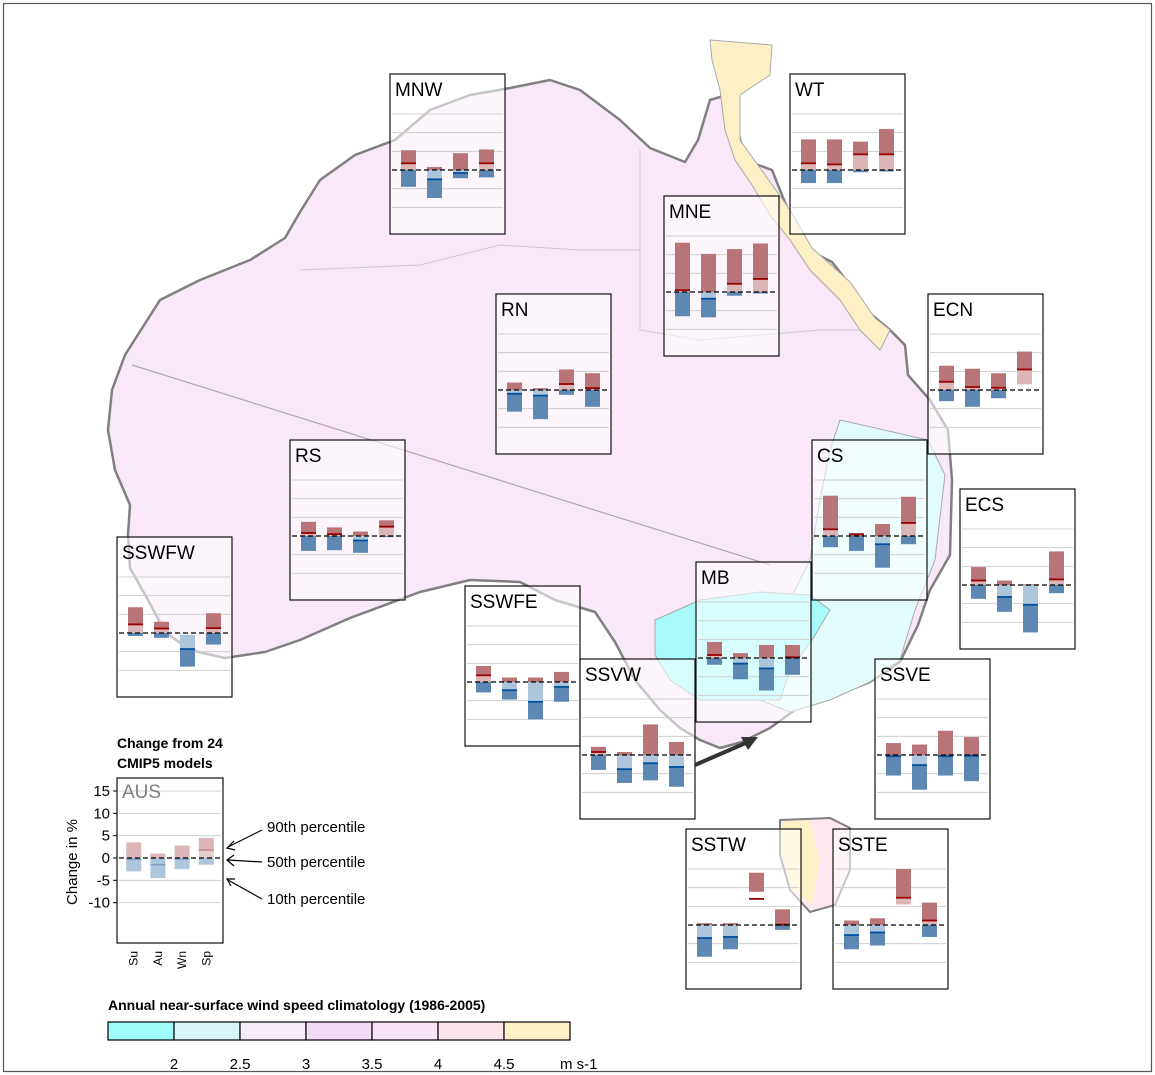 The image size is (1155, 1075). I want to click on panel-label: RN, so click(514, 310).